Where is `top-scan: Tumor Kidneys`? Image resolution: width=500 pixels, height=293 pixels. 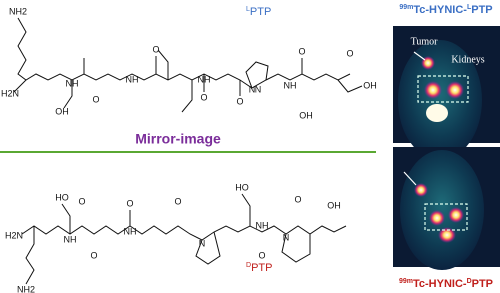 top-scan: Tumor Kidneys is located at coordinates (446, 93).